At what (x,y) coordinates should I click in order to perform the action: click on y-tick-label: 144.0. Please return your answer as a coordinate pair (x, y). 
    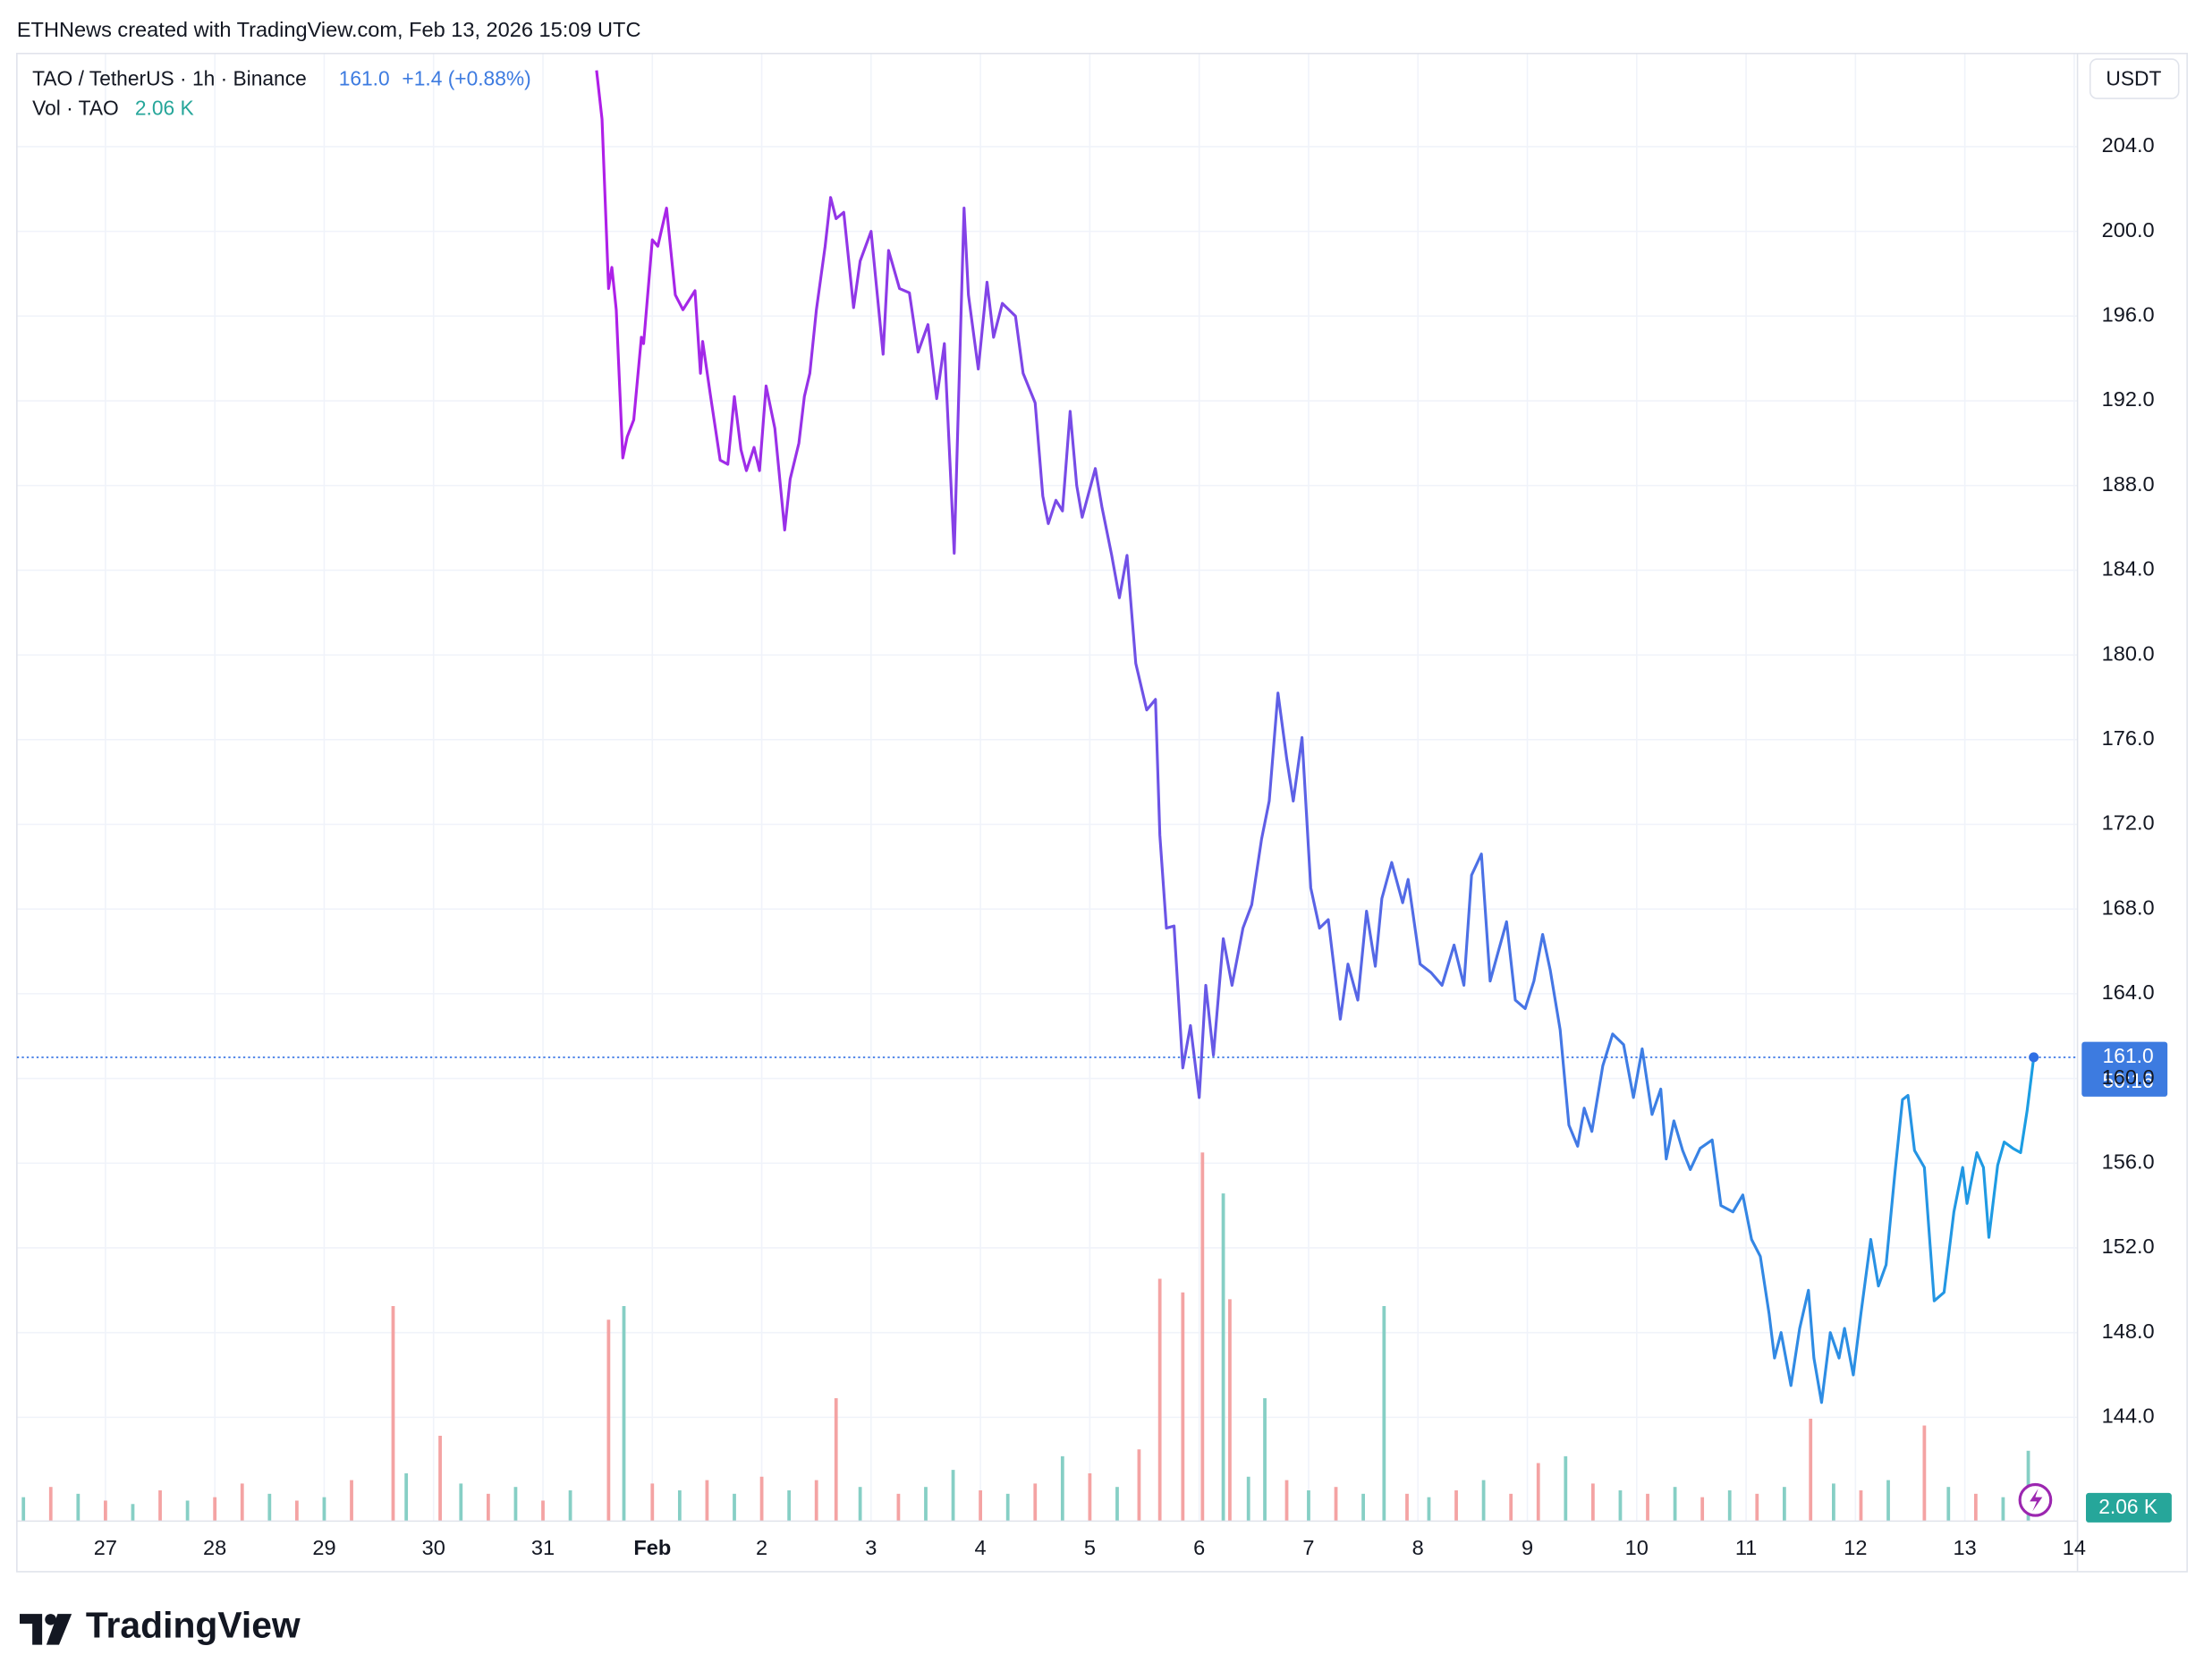
    Looking at the image, I should click on (2128, 1416).